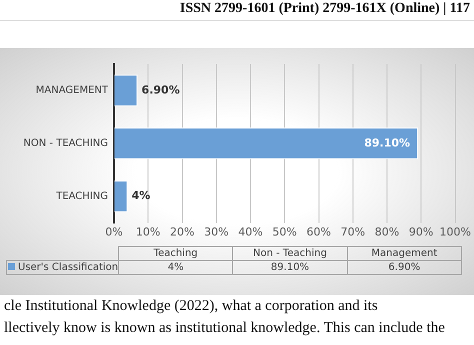 This screenshot has width=474, height=345. I want to click on x-tick-label: 30%, so click(216, 231).